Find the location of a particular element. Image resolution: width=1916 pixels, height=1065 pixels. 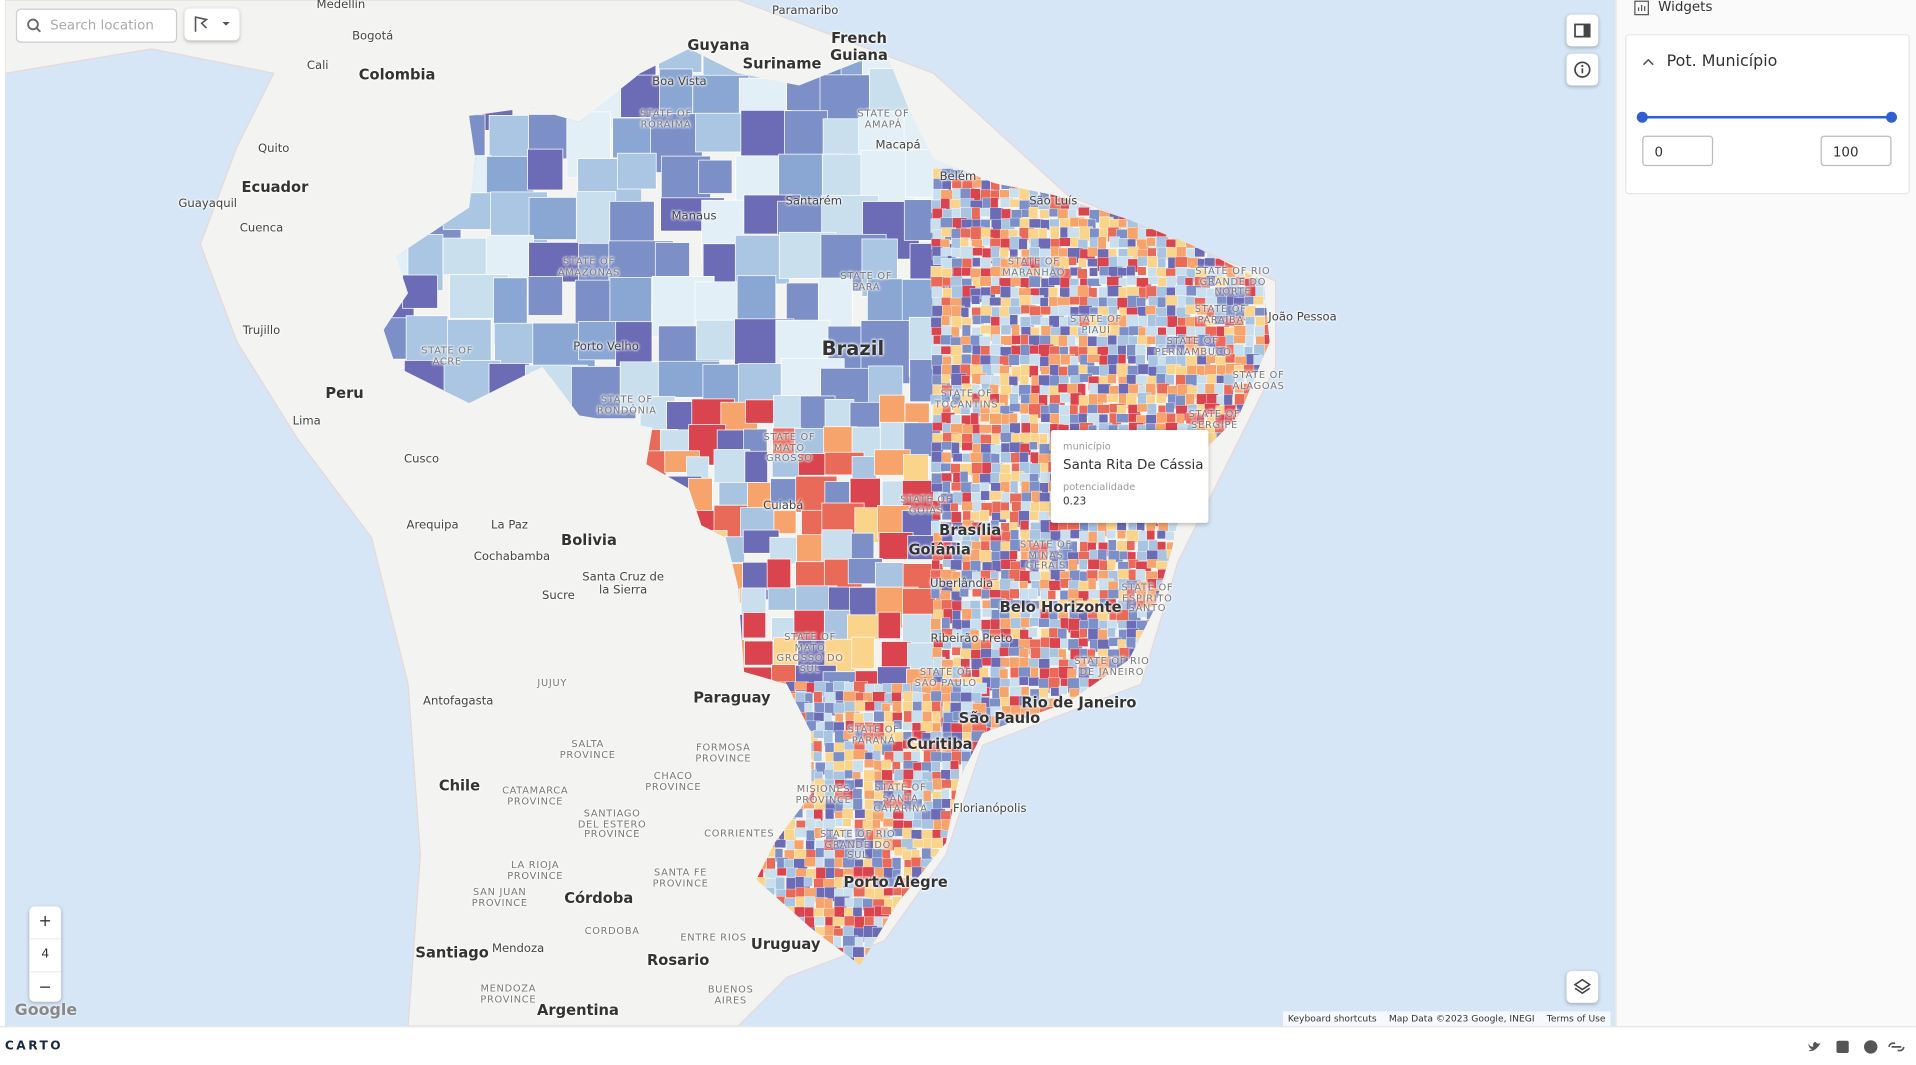

share-link is located at coordinates (1896, 1047).